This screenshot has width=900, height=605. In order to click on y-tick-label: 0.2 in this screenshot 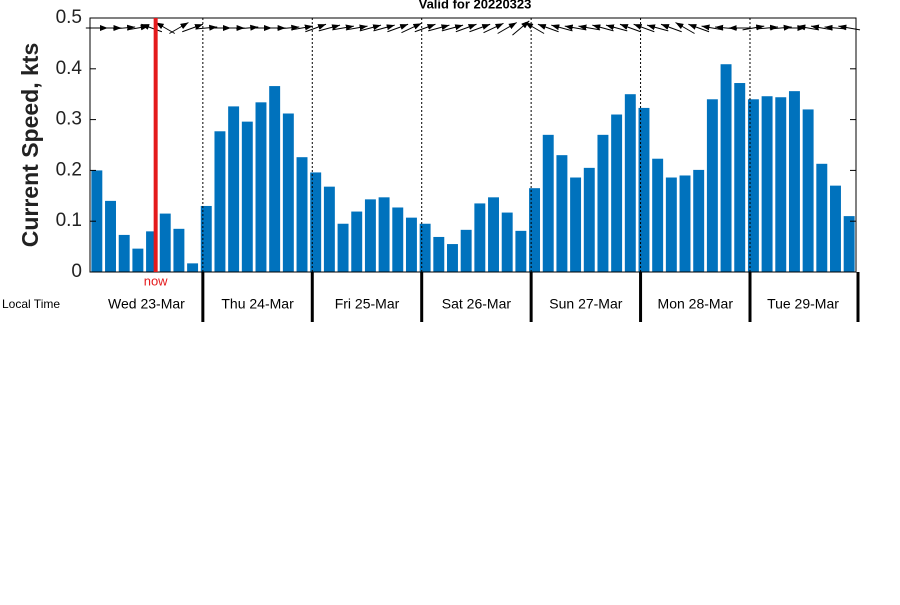, I will do `click(69, 169)`.